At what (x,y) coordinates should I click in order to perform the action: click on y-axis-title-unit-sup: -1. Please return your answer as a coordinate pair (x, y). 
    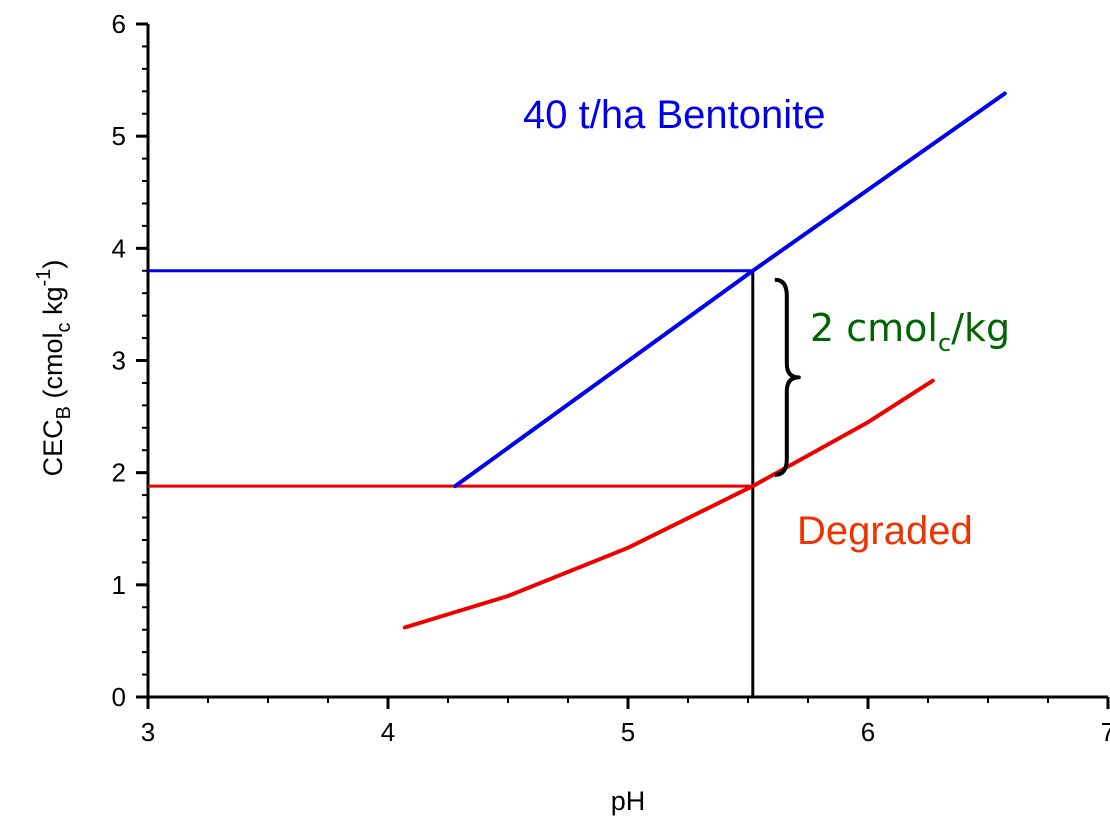
    Looking at the image, I should click on (44, 278).